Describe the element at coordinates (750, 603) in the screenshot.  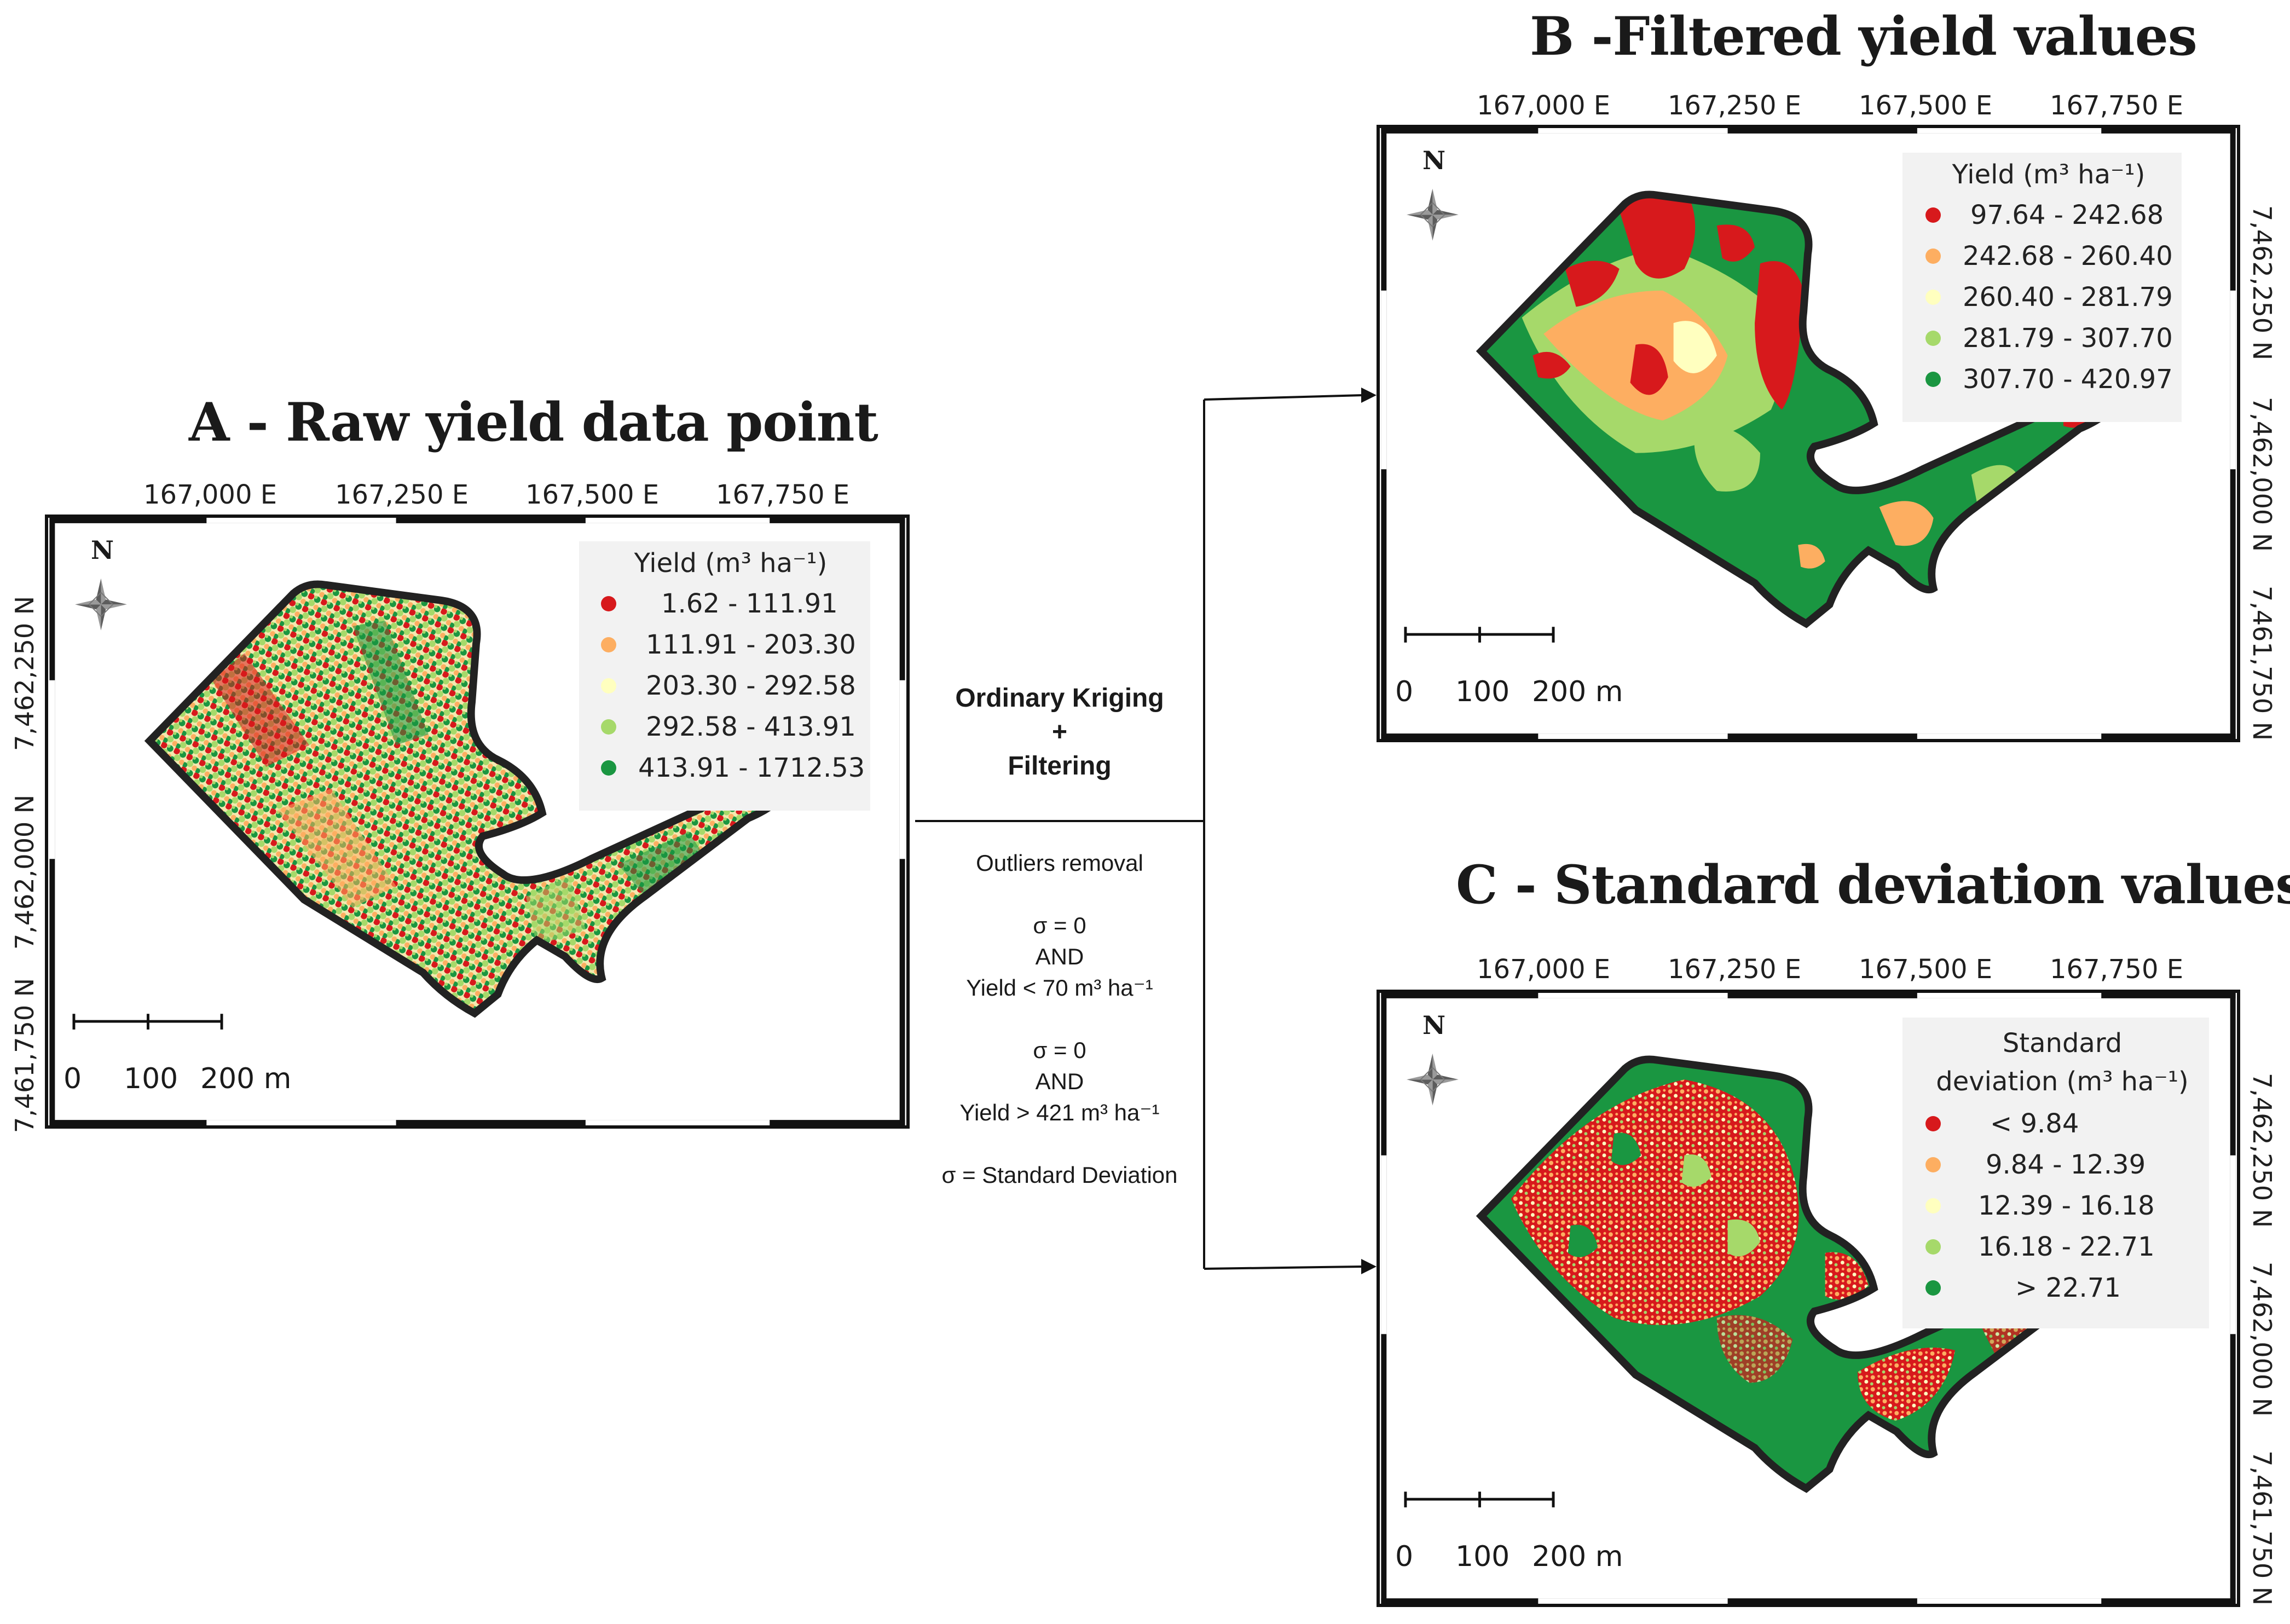
I see `legend-label: 1.62 - 111.91` at that location.